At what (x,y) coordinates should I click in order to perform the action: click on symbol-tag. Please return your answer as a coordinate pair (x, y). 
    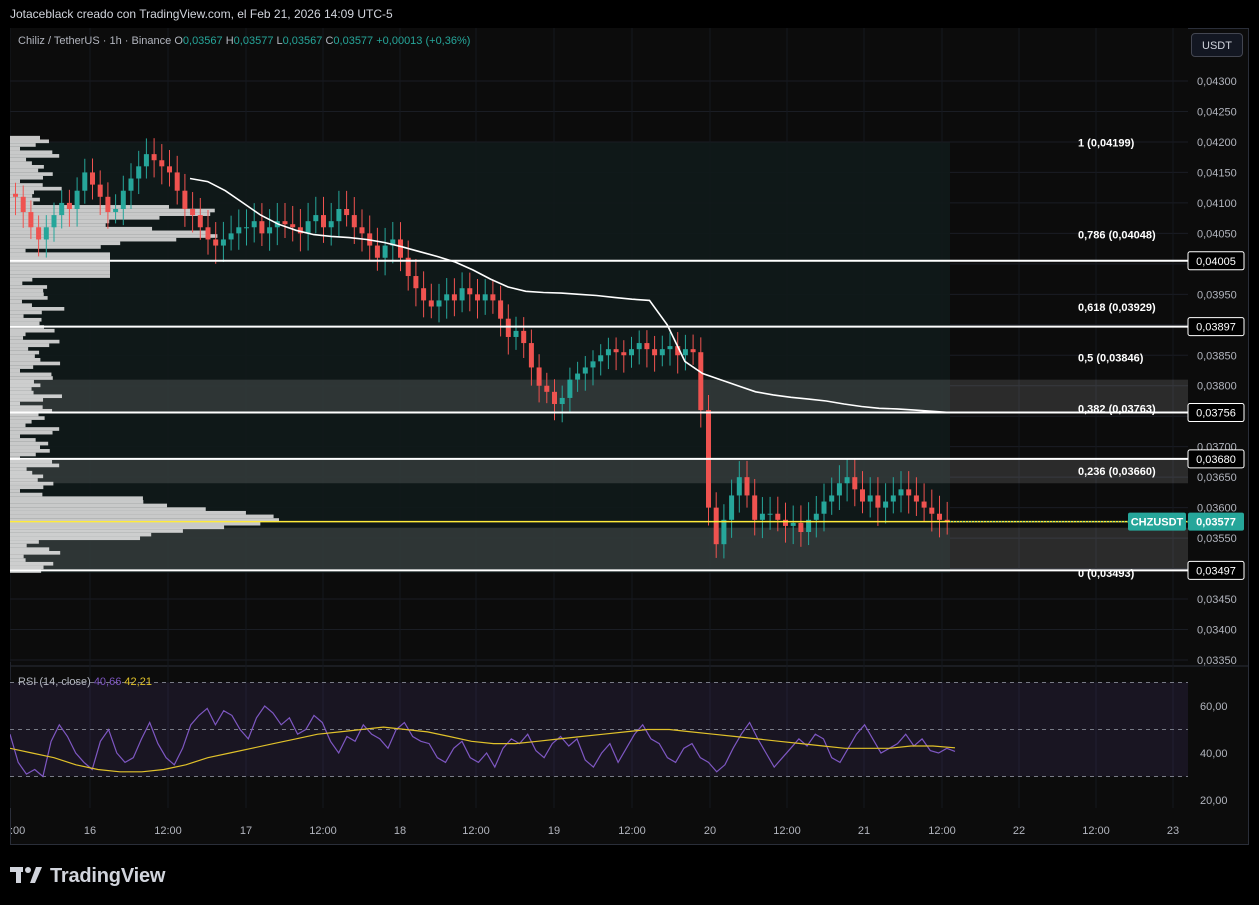
    Looking at the image, I should click on (1157, 521).